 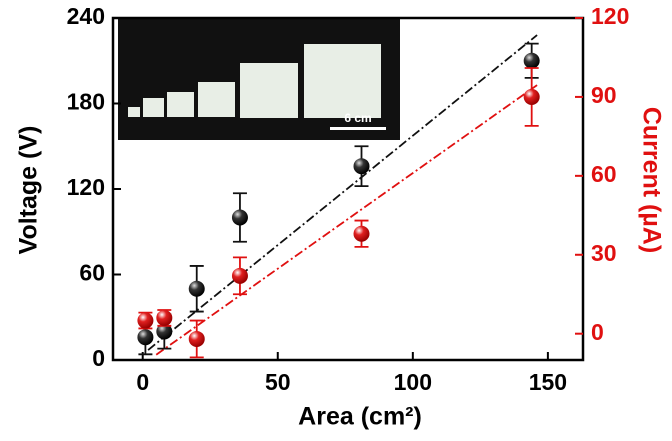 What do you see at coordinates (142, 382) in the screenshot?
I see `x-tick-label: 0` at bounding box center [142, 382].